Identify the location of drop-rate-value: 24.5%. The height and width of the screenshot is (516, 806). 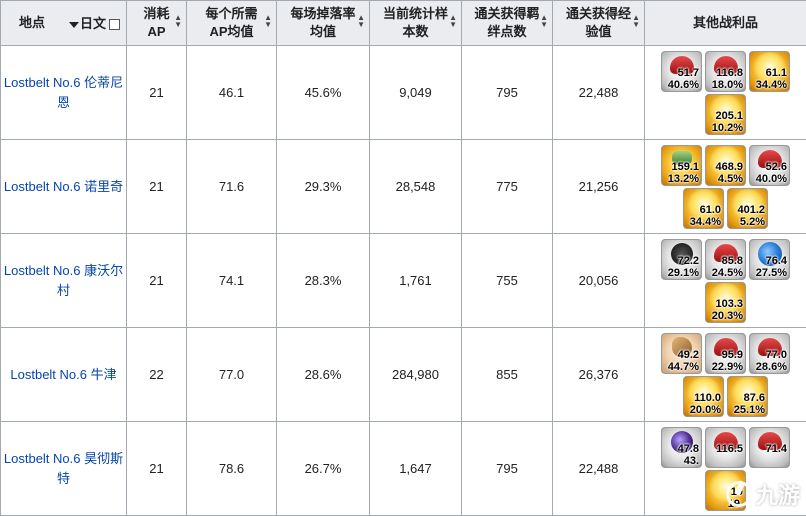
(727, 273).